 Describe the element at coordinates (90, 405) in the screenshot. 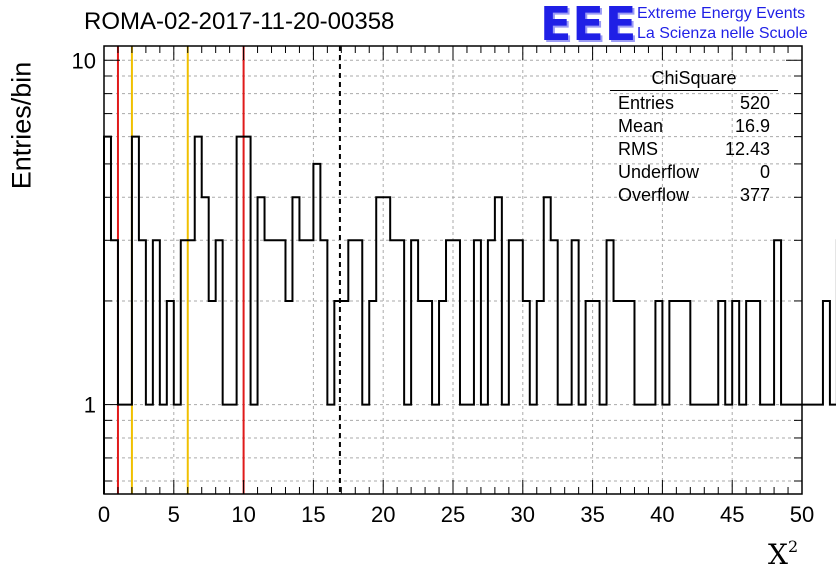

I see `y-tick-label: 1` at that location.